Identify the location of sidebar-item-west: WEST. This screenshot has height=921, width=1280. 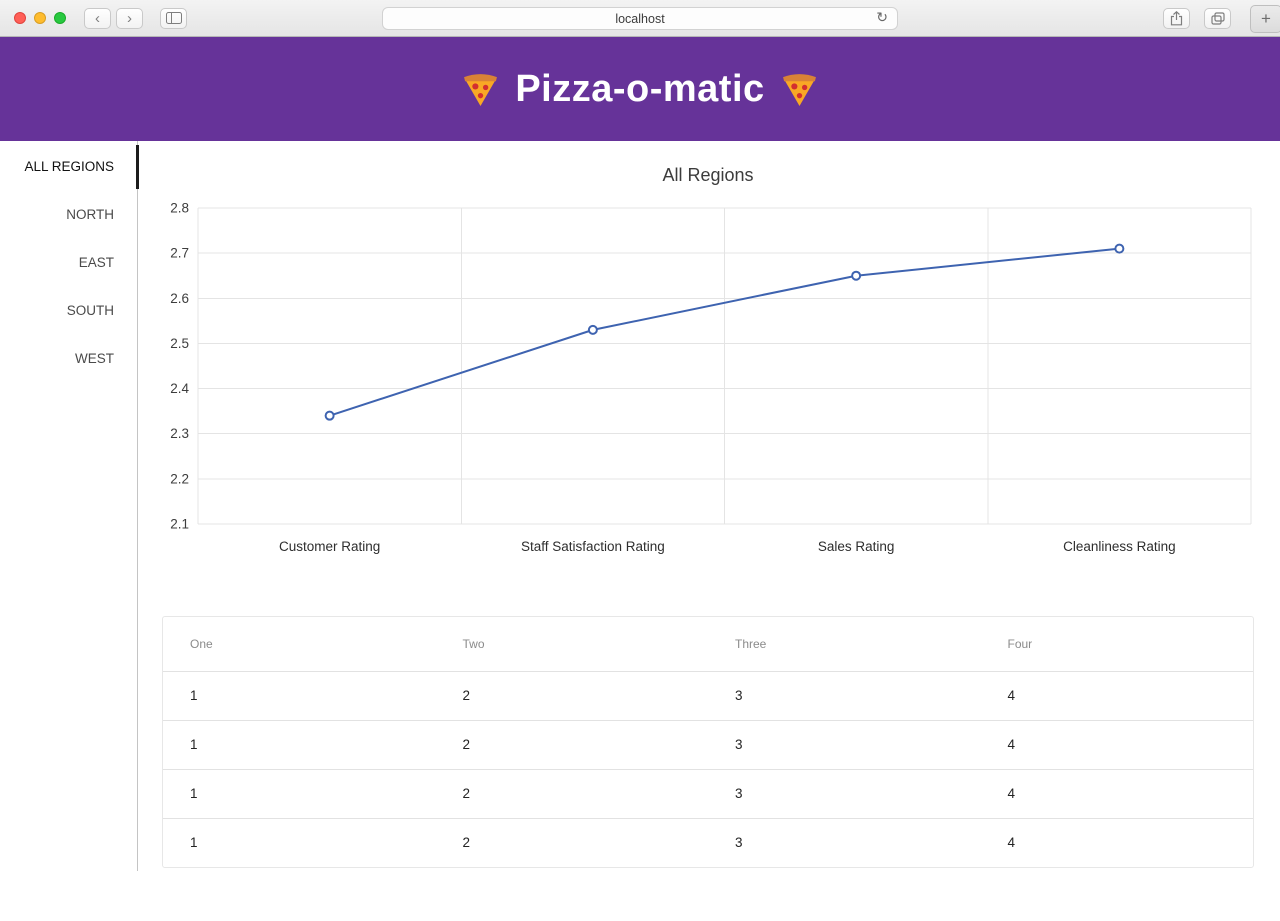
(94, 358).